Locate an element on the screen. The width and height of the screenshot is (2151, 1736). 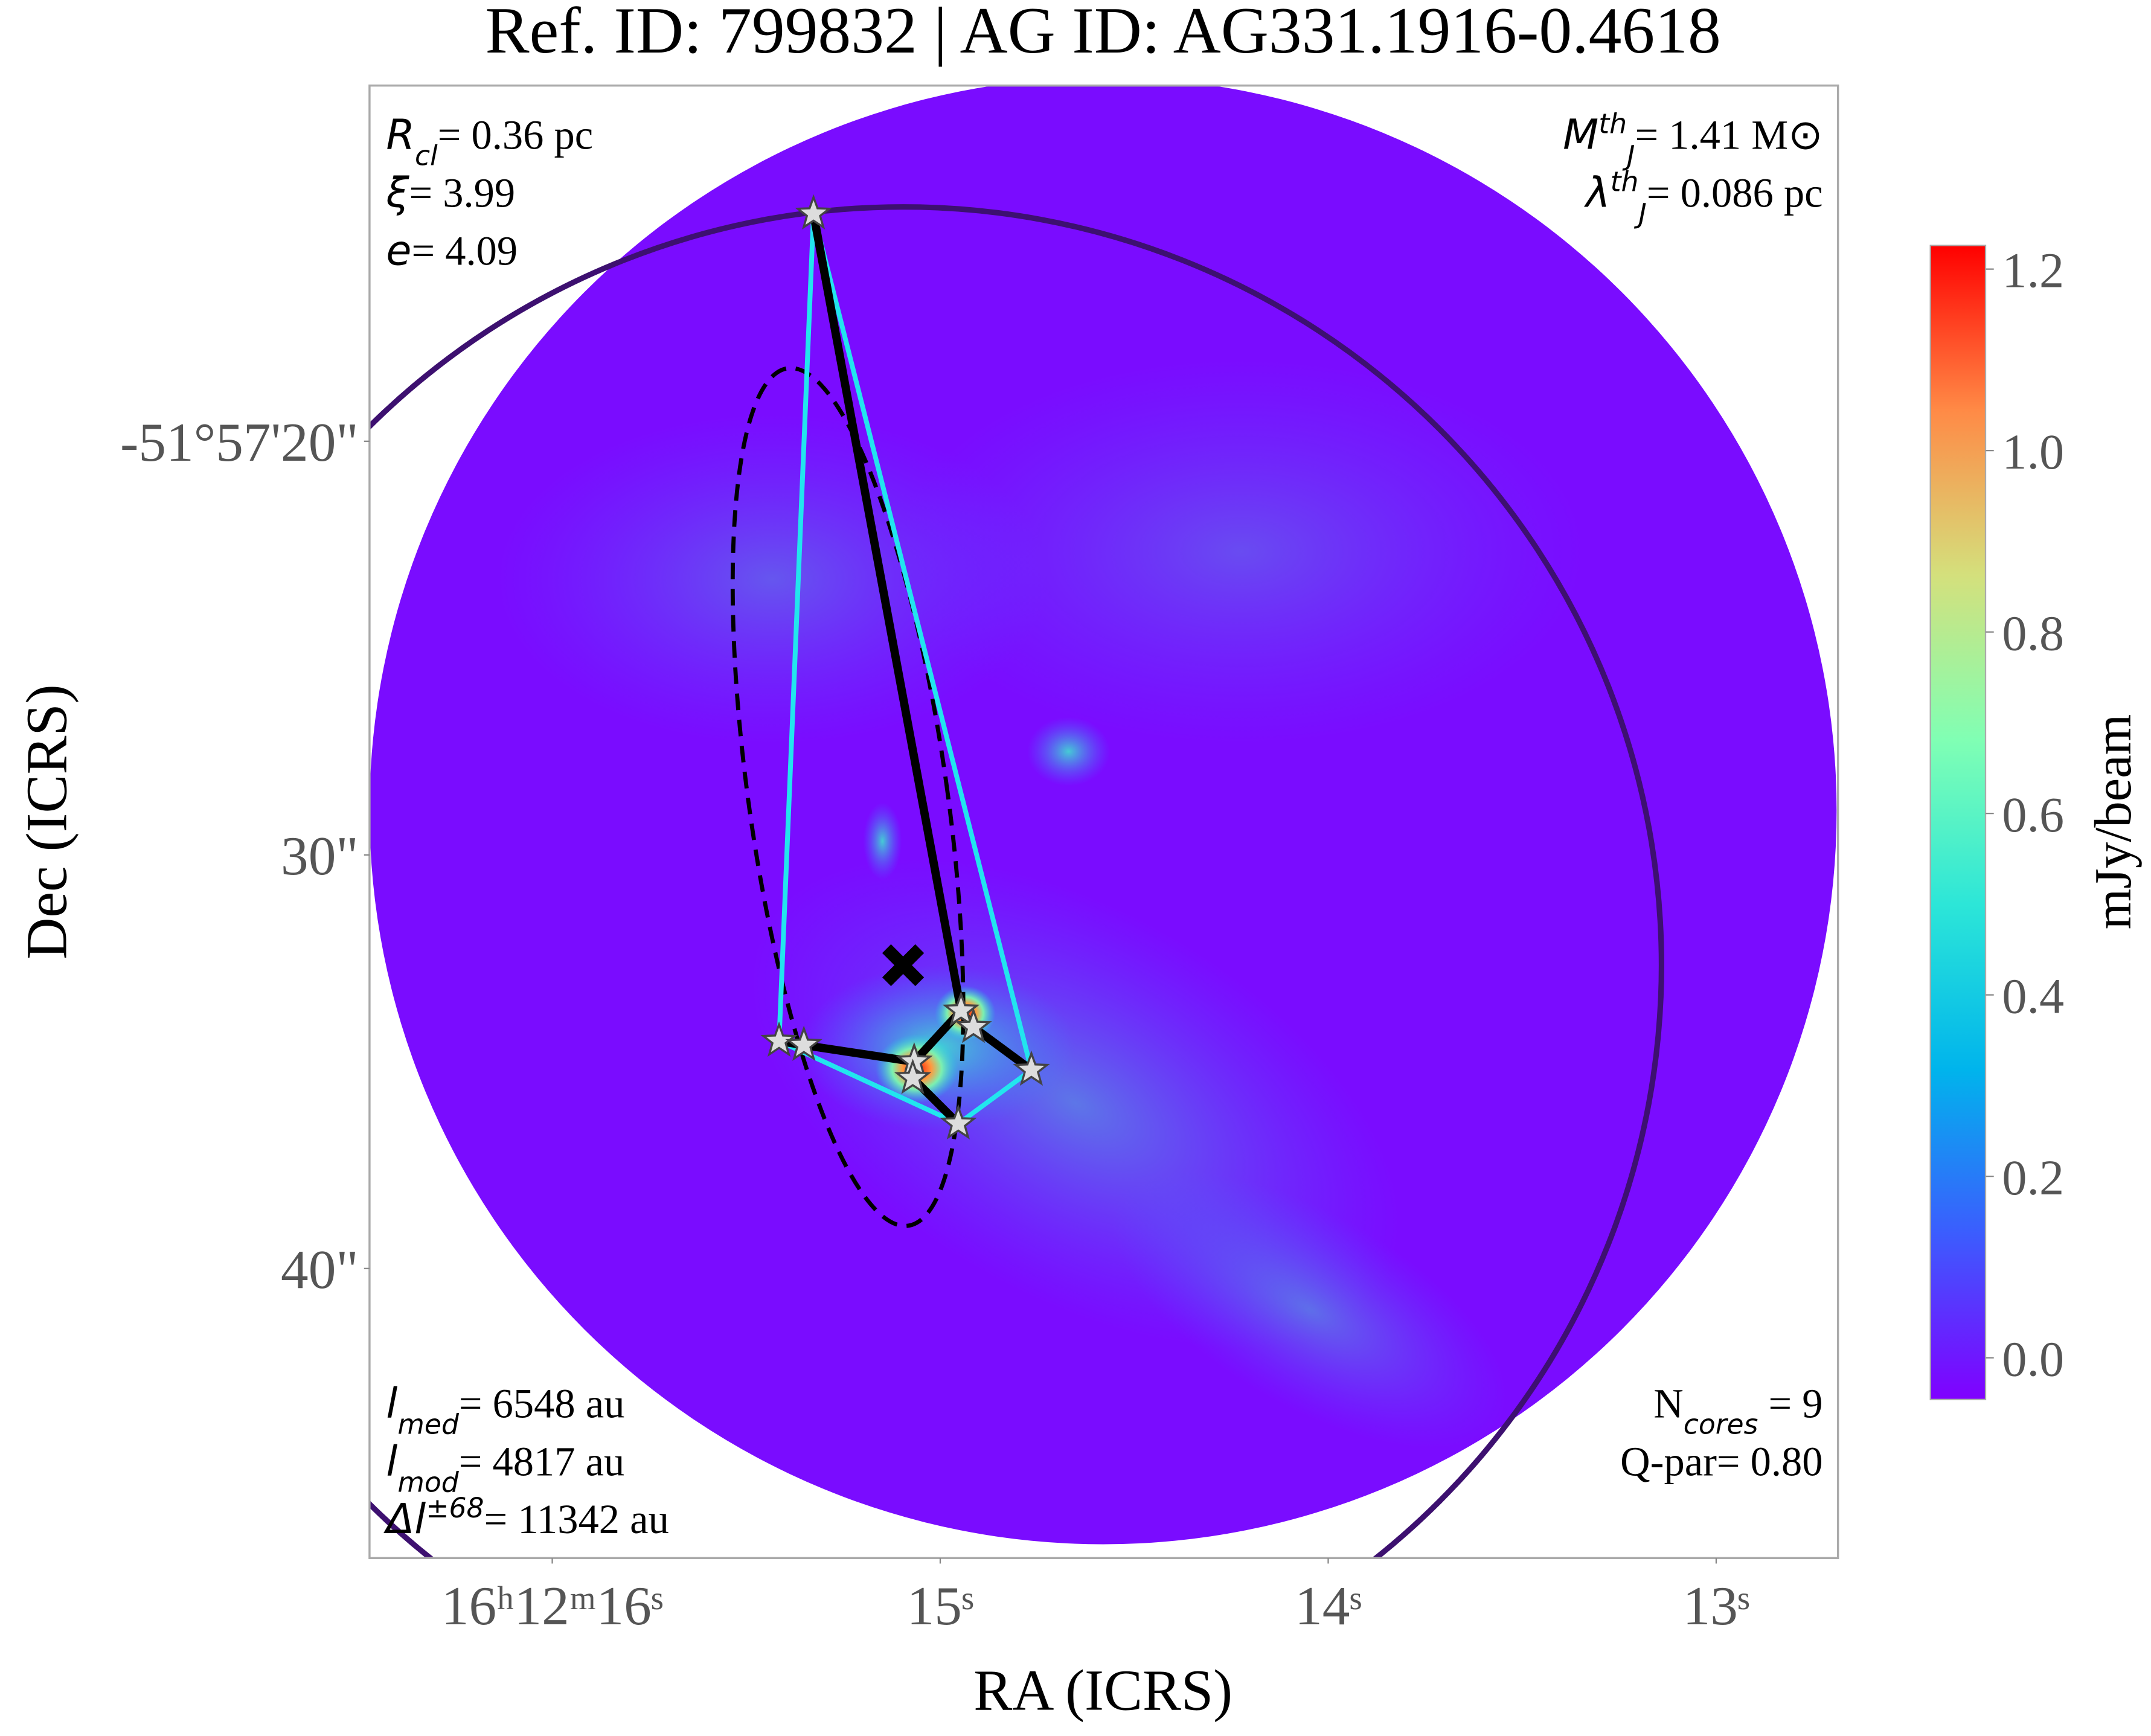
annotation-part: Q-par= 0.80 is located at coordinates (1721, 1461).